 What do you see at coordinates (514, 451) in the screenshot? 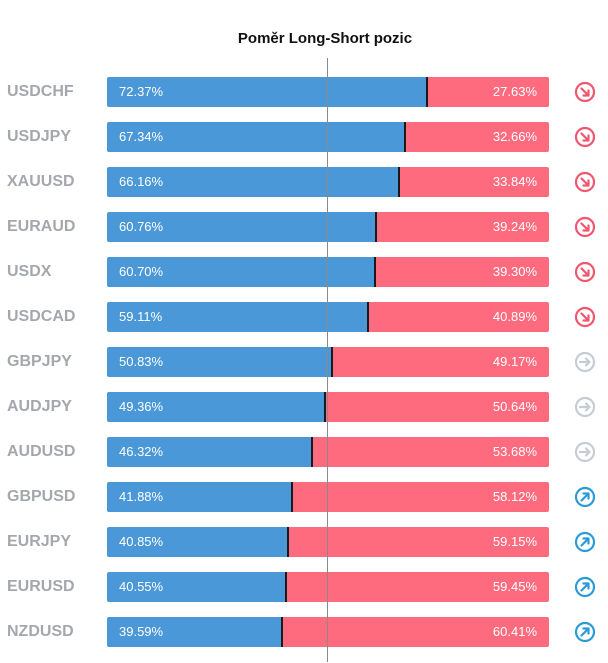
I see `short-percent-label: 53.68%` at bounding box center [514, 451].